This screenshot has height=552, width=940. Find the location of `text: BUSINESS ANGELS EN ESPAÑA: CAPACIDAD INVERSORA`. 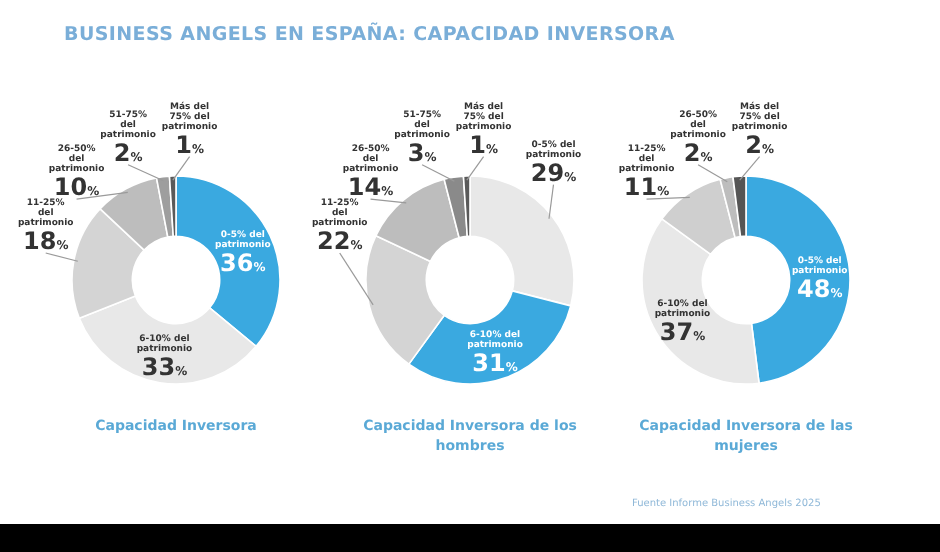

text: BUSINESS ANGELS EN ESPAÑA: CAPACIDAD INVERSORA is located at coordinates (369, 35).